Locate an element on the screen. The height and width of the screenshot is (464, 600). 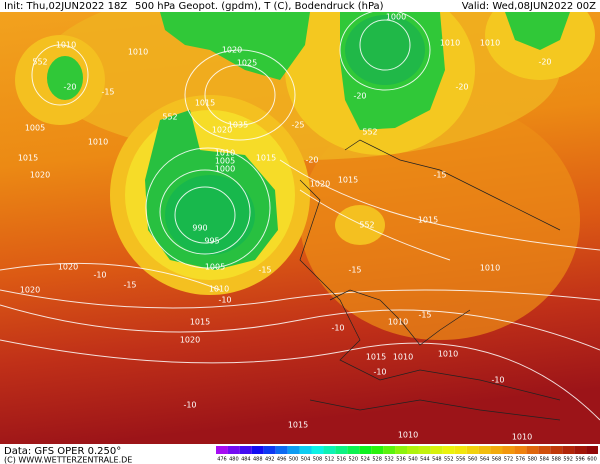
colorbar-label: 552 is located at coordinates (449, 460).